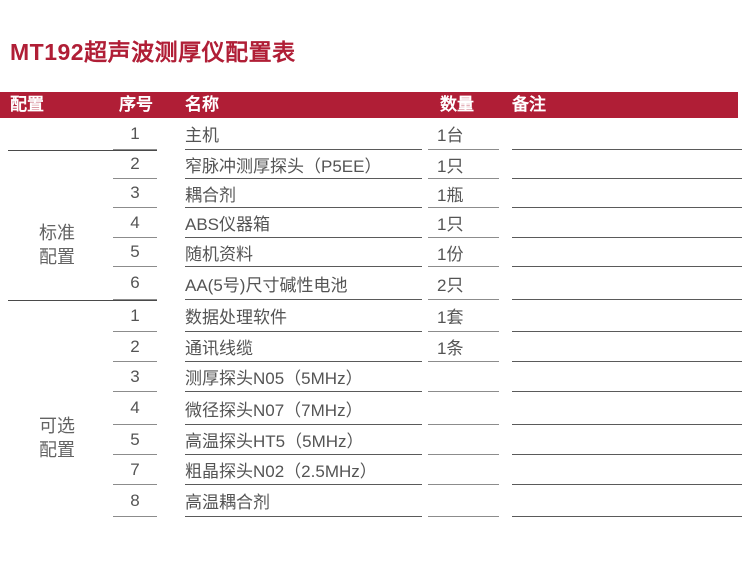 Image resolution: width=750 pixels, height=563 pixels. I want to click on cell-qty: 1套, so click(463, 316).